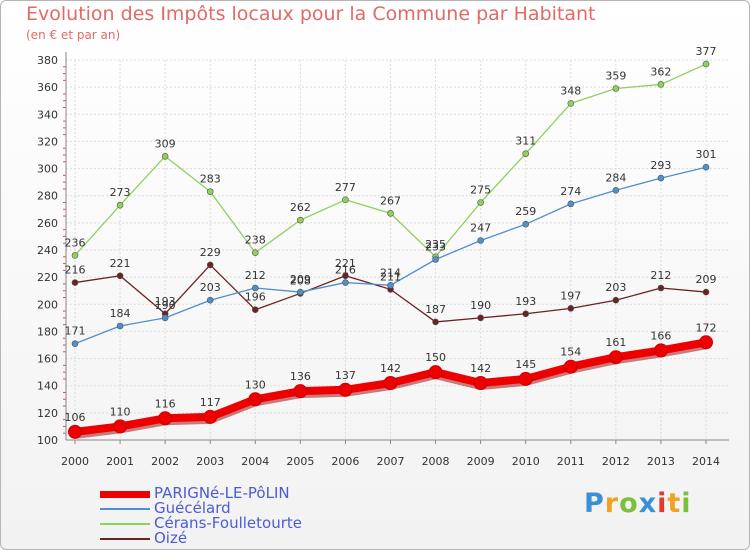 The height and width of the screenshot is (550, 750). What do you see at coordinates (629, 503) in the screenshot?
I see `logo-letter: o` at bounding box center [629, 503].